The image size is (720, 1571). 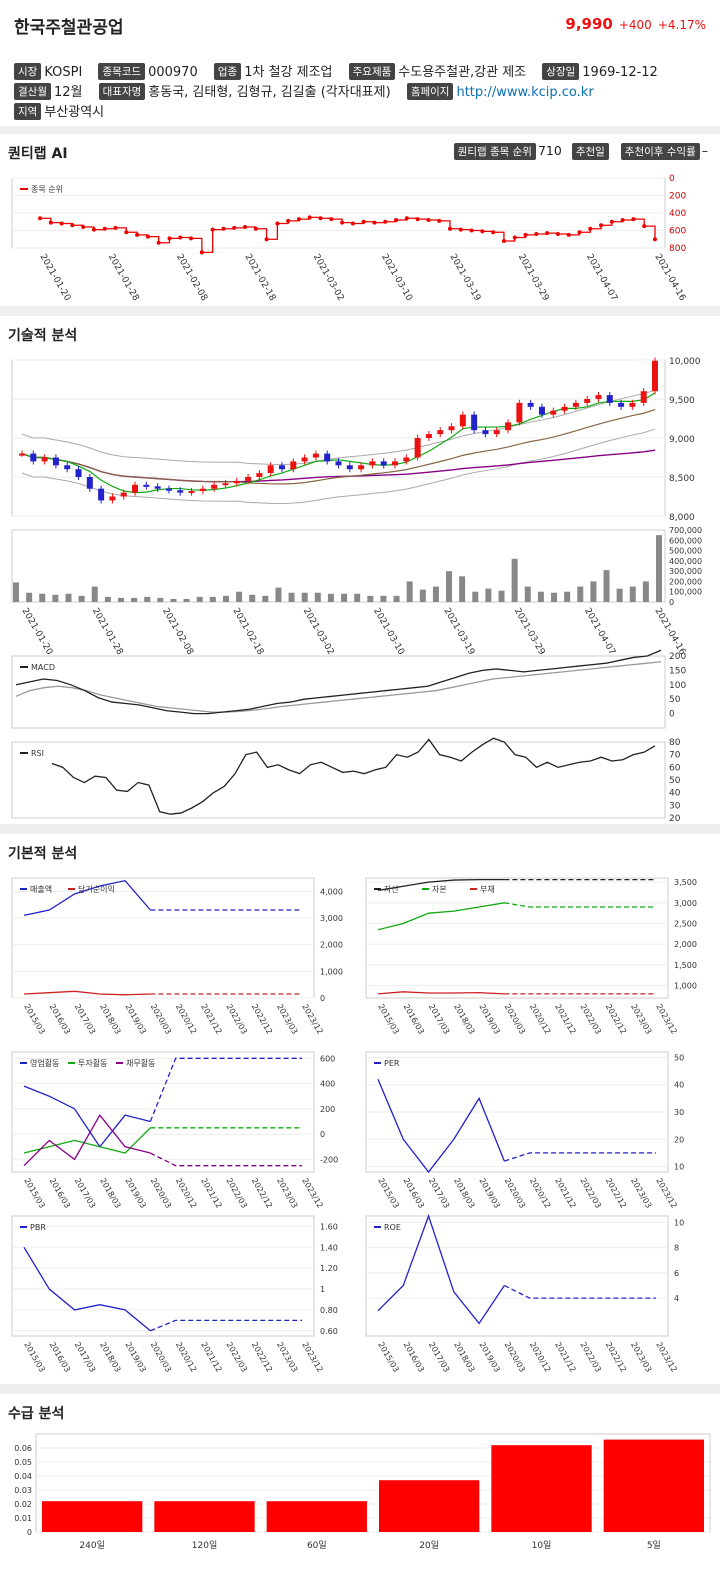 I want to click on fund-tick-label: 1.20, so click(x=329, y=1268).